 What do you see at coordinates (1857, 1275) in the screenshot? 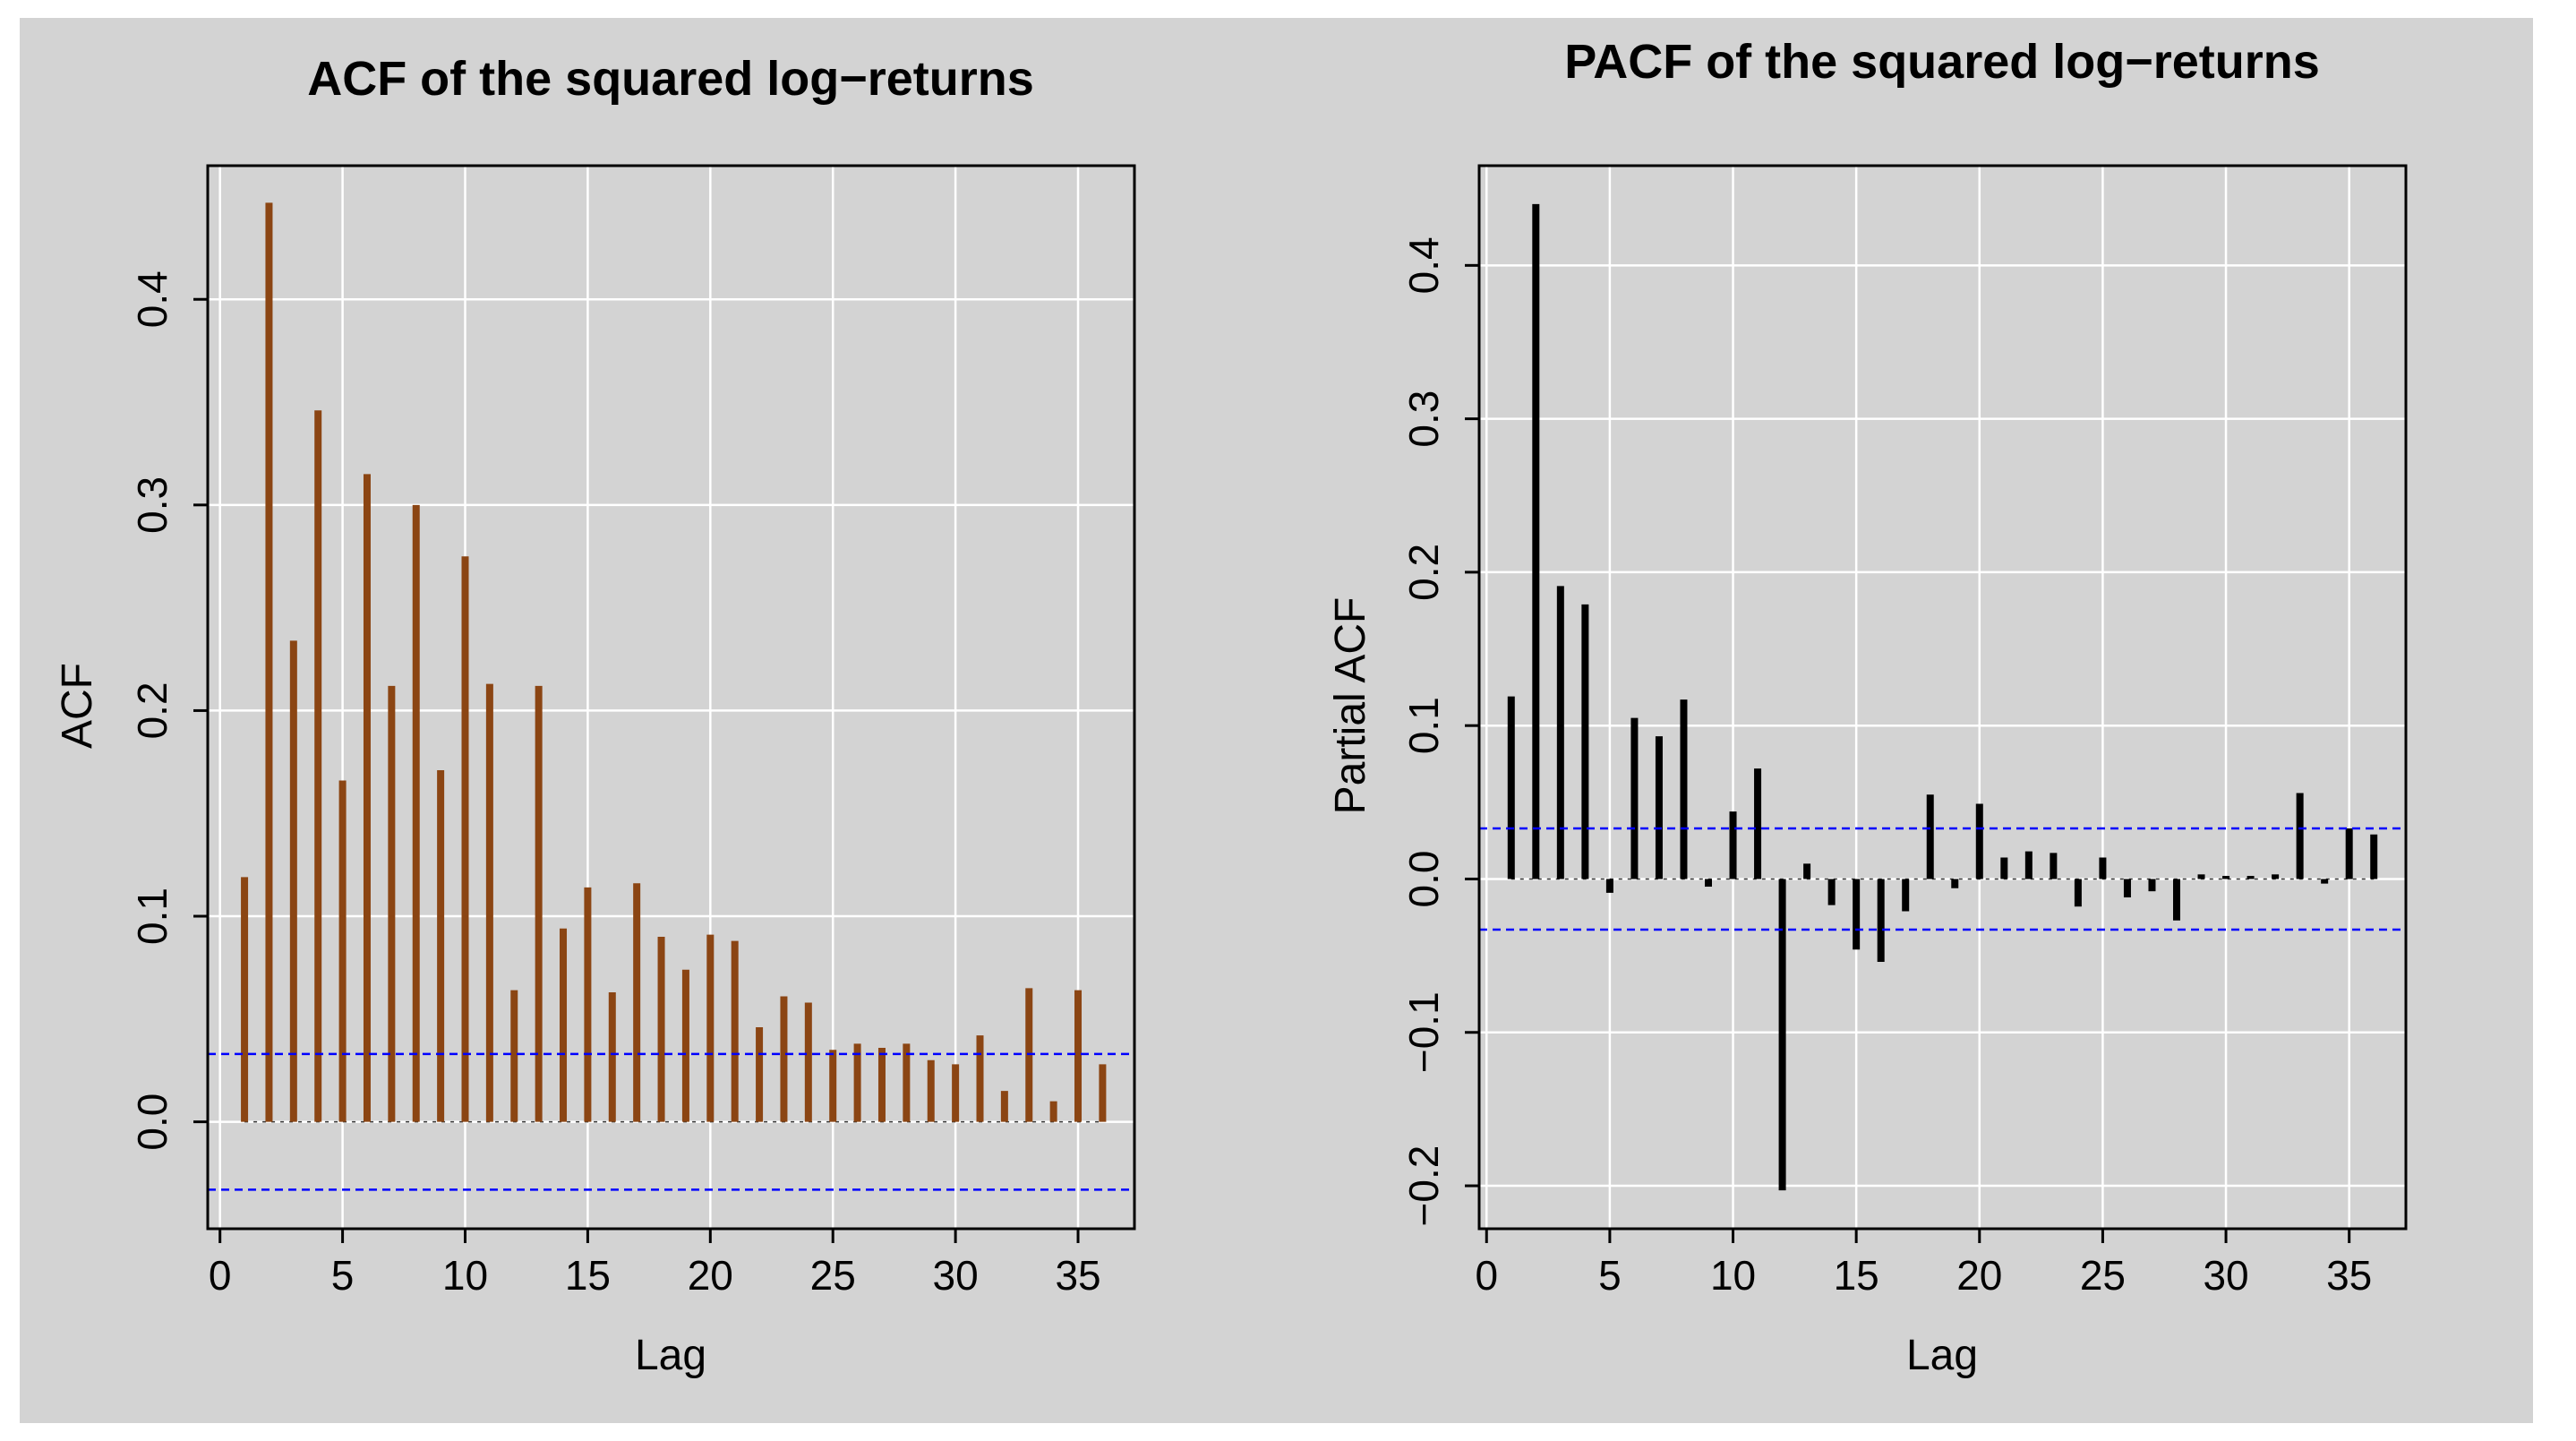
I see `pacf-x-tick-label: 15` at bounding box center [1857, 1275].